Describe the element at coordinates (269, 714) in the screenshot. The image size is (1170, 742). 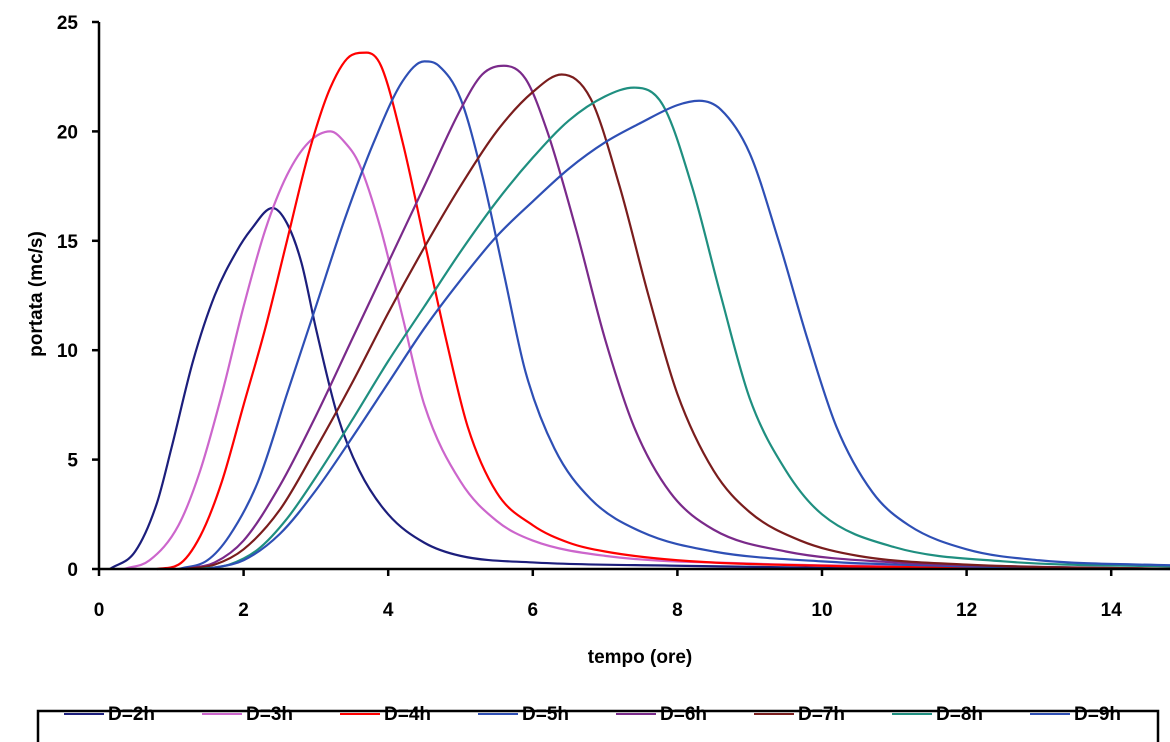
I see `legend-label: D=3h` at that location.